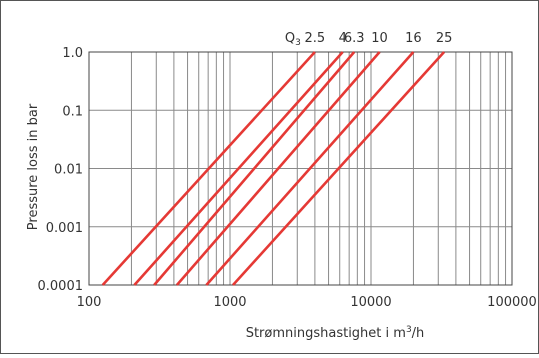 This screenshot has height=358, width=539. Describe the element at coordinates (72, 111) in the screenshot. I see `y-tick-label: 0.1` at that location.